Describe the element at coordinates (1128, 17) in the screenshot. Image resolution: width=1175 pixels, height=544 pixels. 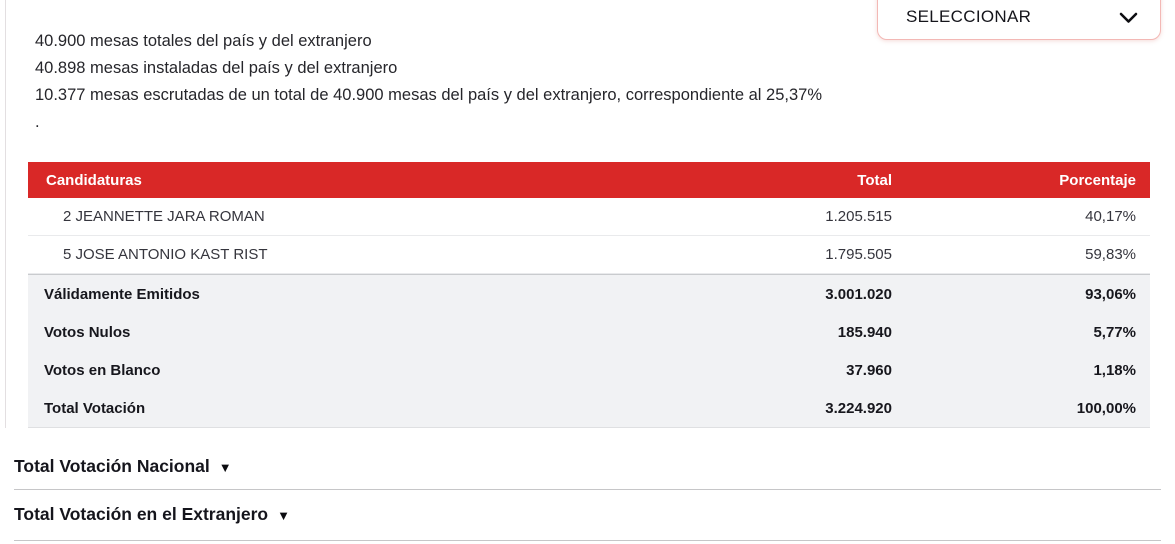
I see `chevron-down-icon` at that location.